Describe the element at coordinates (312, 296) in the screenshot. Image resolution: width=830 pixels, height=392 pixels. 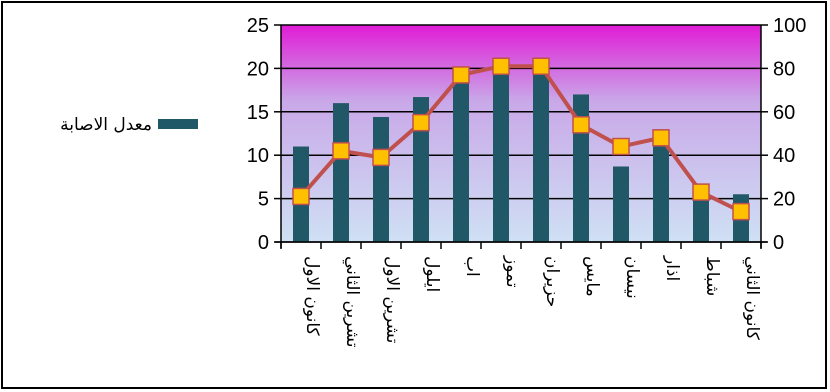
I see `x-tick-label: كانون الاول` at that location.